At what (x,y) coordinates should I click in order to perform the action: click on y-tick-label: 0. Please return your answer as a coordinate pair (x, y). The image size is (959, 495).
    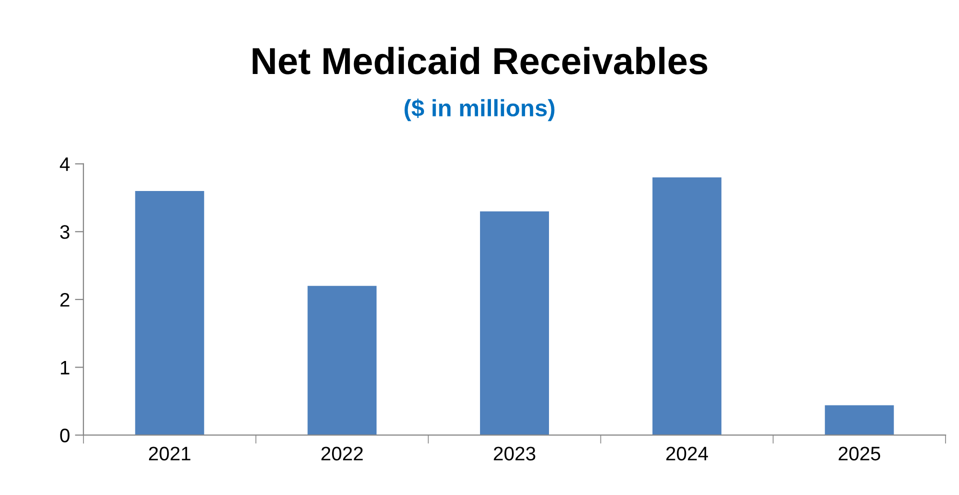
    Looking at the image, I should click on (65, 435).